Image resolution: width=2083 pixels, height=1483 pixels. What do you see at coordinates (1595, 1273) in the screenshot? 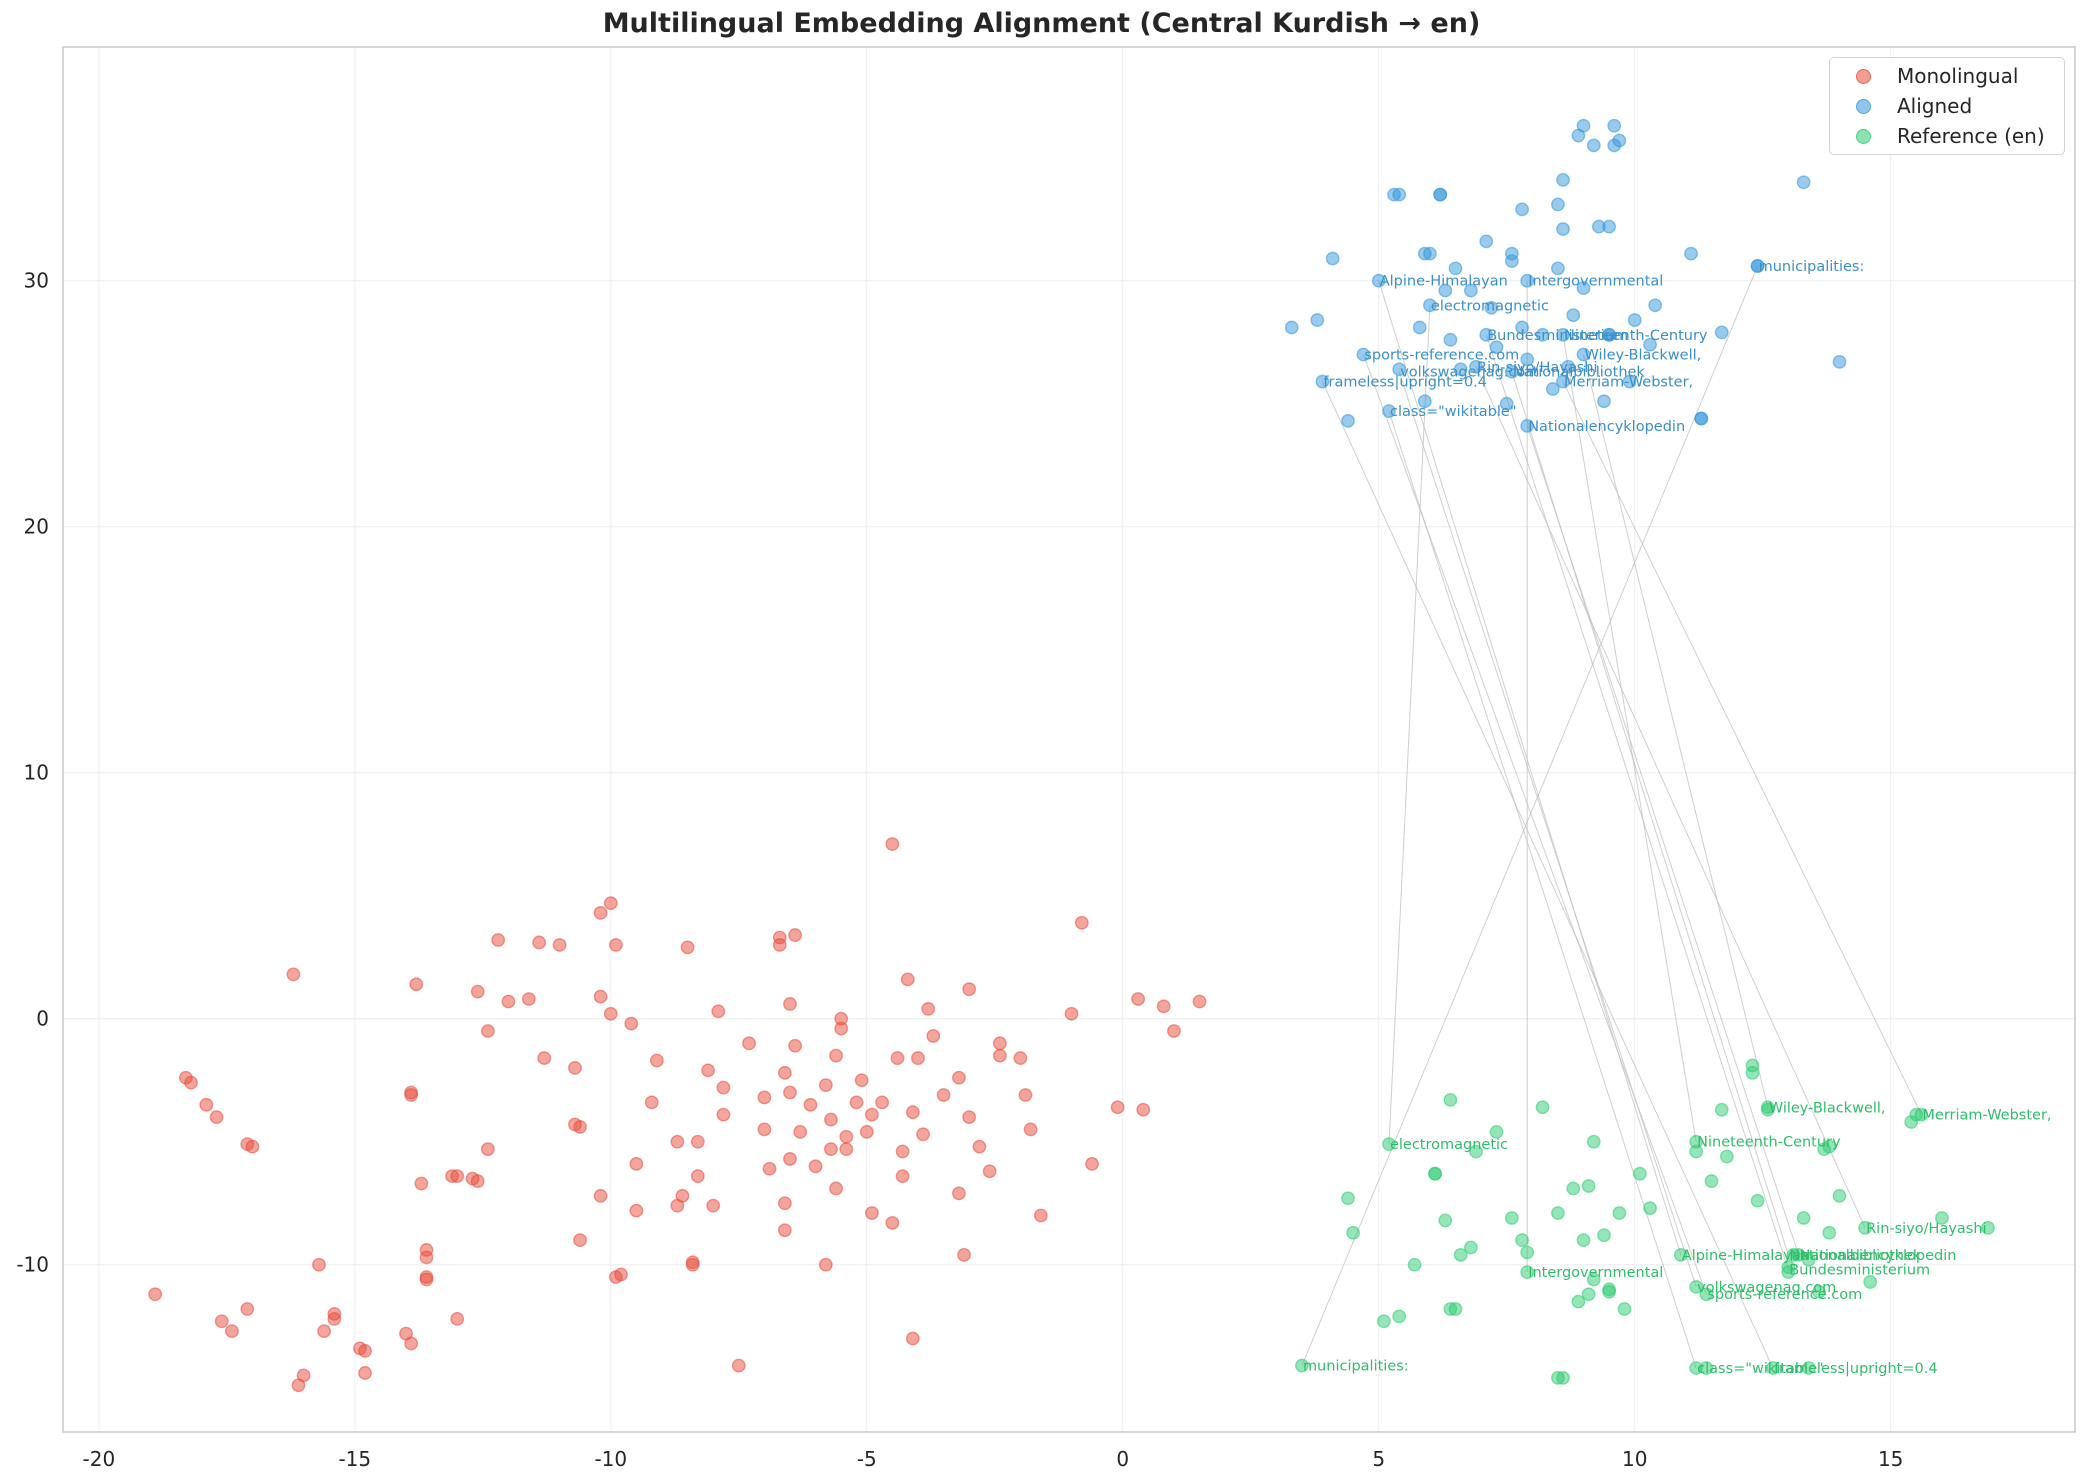
I see `point-label: Intergovernmental` at bounding box center [1595, 1273].